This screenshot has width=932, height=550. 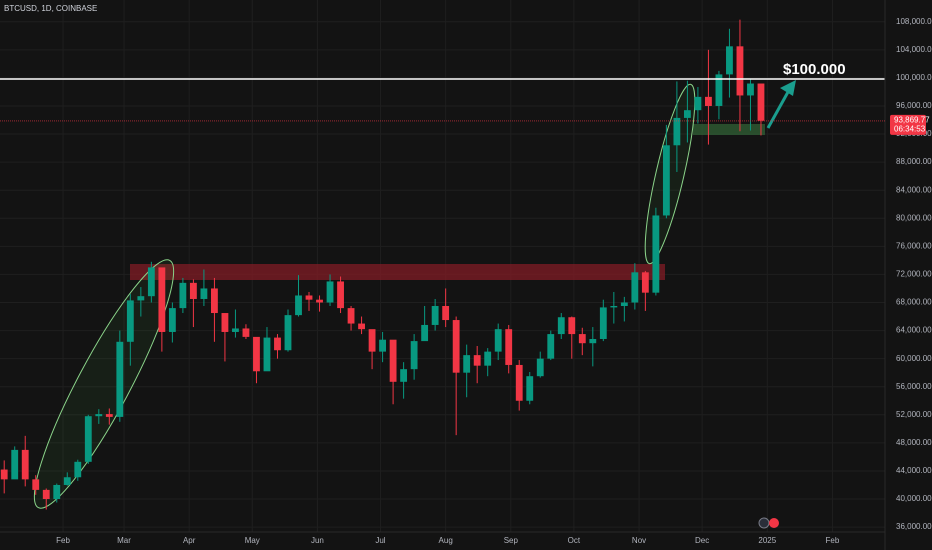 I want to click on y-tick-label: 96,000.00, so click(x=914, y=105).